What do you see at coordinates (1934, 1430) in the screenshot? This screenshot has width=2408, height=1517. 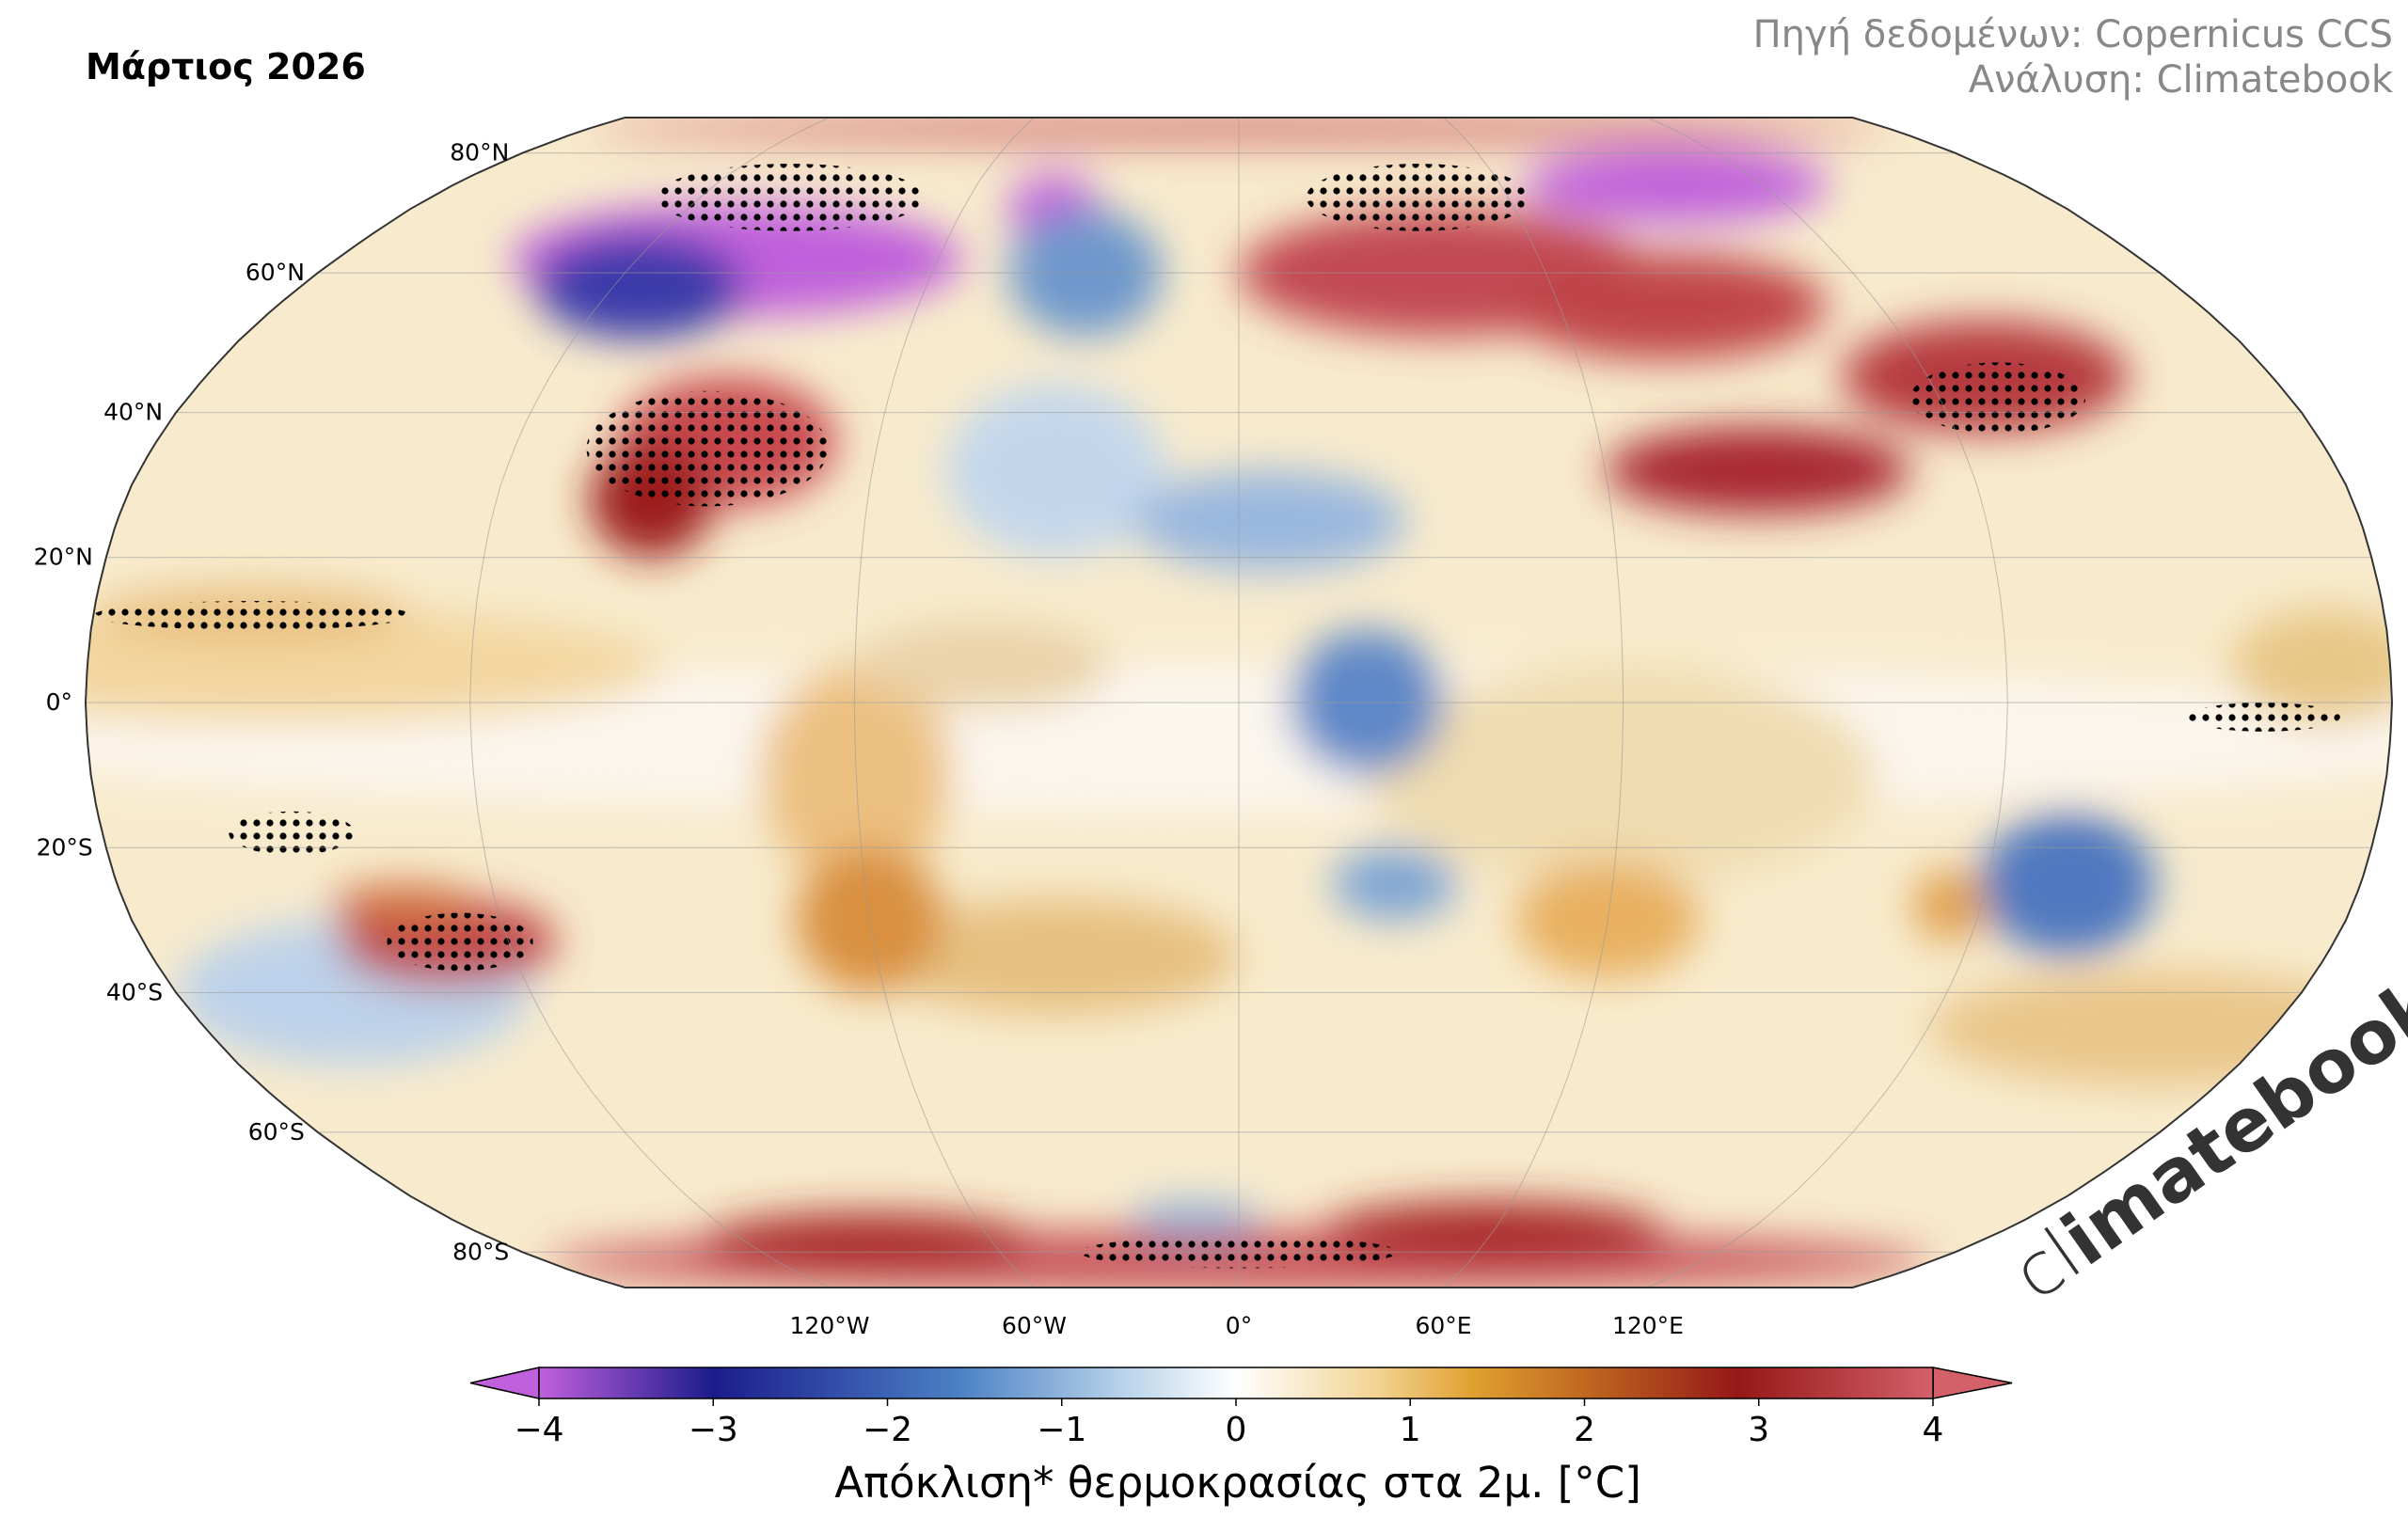 I see `colorbar-tick-label: 4` at bounding box center [1934, 1430].